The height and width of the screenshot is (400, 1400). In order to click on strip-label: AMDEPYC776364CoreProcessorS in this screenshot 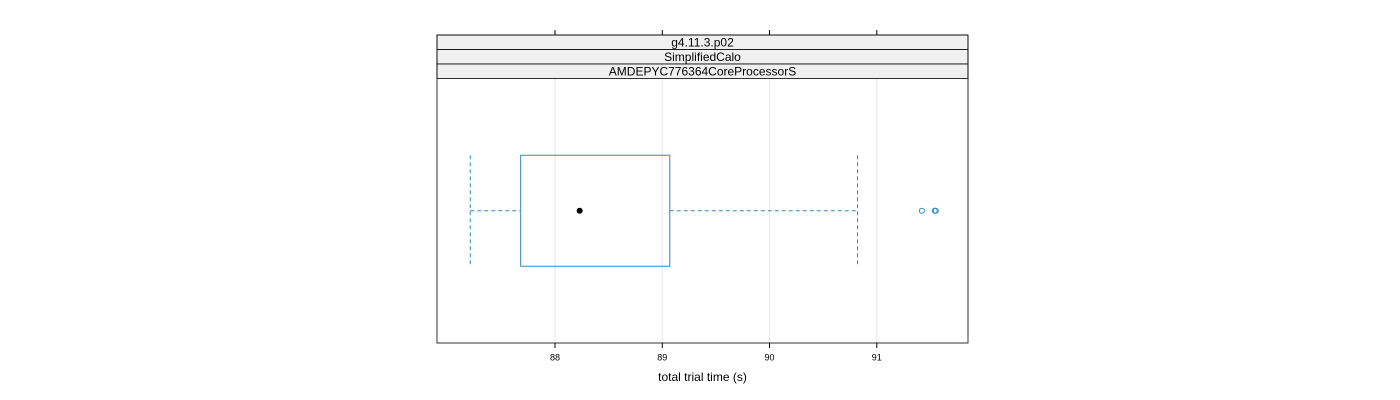, I will do `click(702, 71)`.